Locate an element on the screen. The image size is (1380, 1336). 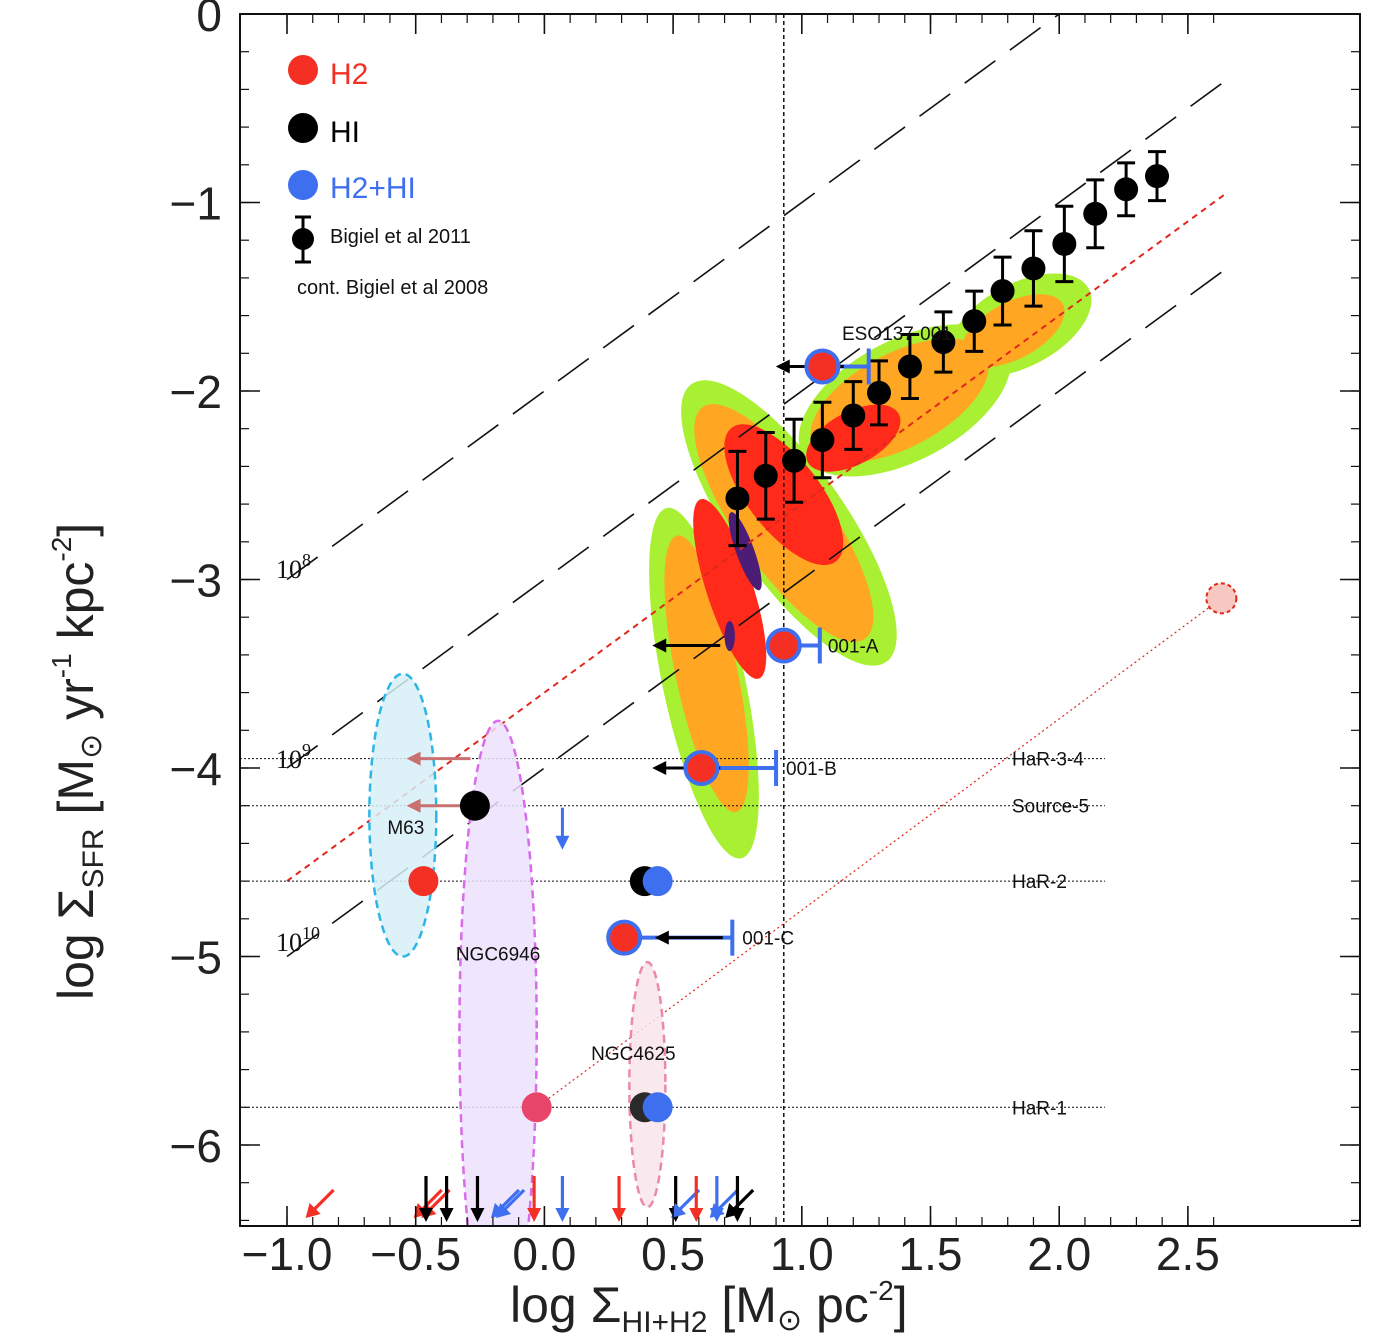
legend-errbar-marker is located at coordinates (303, 239).